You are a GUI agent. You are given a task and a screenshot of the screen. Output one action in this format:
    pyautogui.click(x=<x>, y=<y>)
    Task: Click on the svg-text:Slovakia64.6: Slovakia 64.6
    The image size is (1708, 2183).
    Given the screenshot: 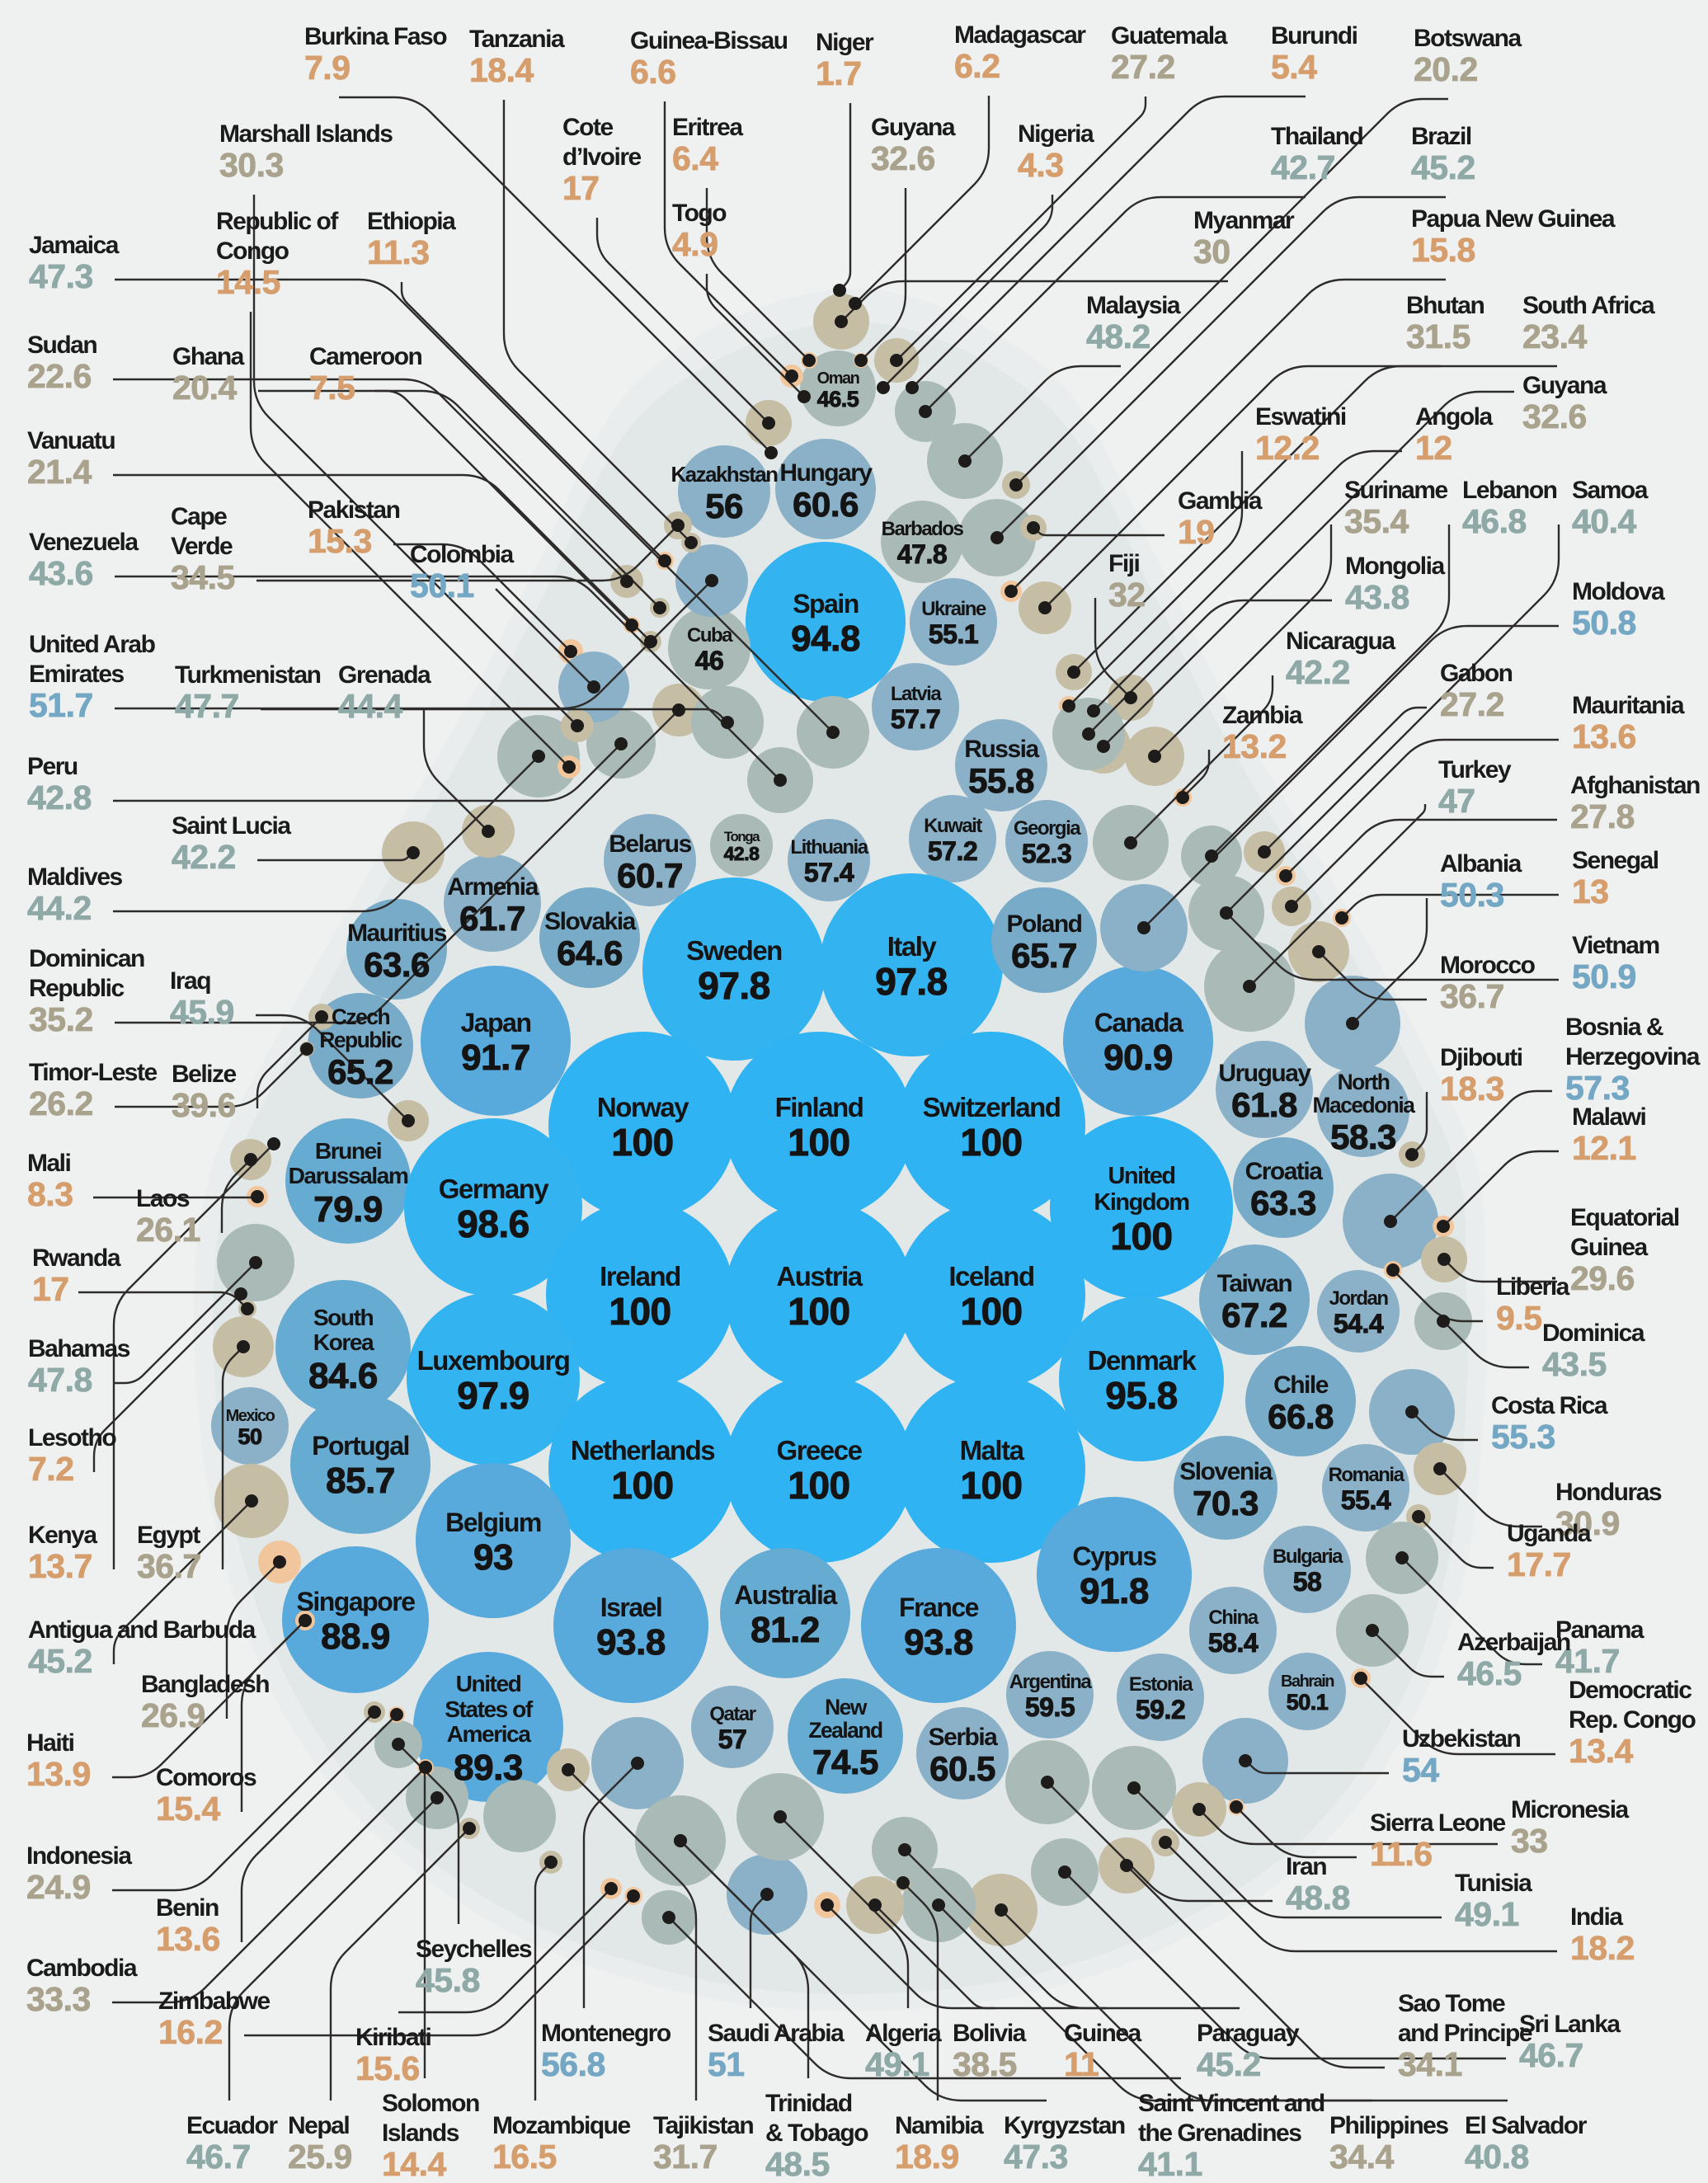 What is the action you would take?
    pyautogui.click(x=590, y=940)
    